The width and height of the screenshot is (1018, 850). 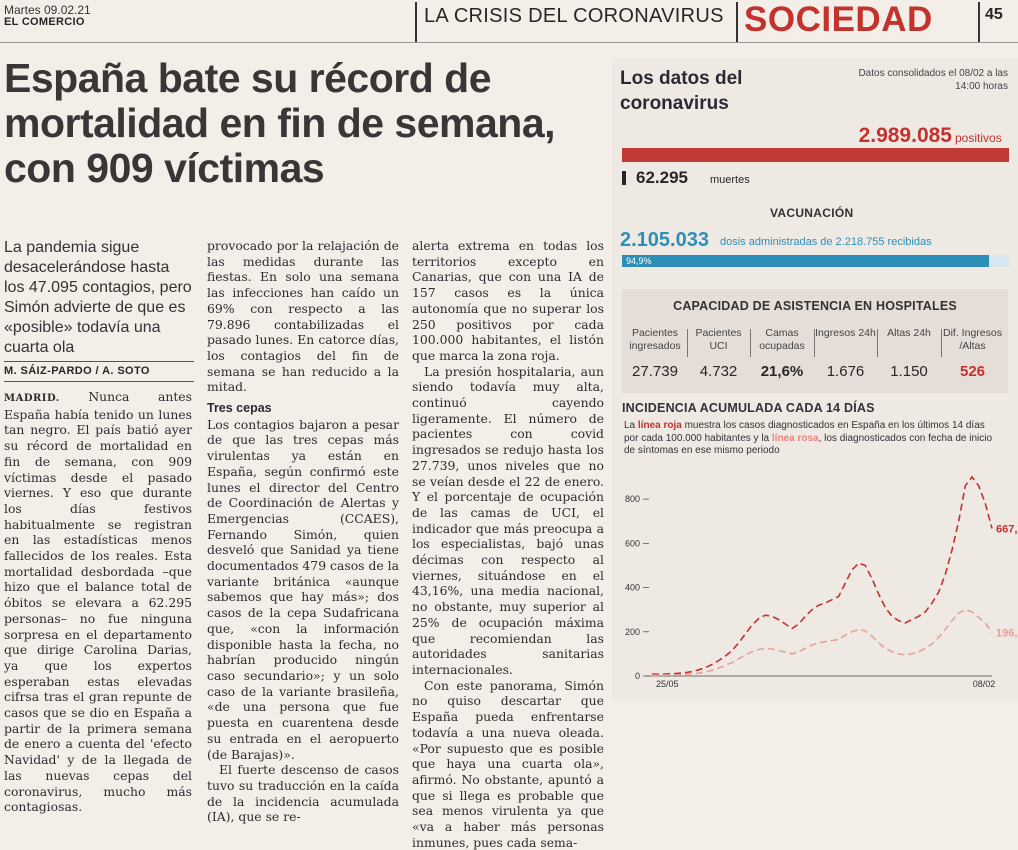 I want to click on vaccination-percent: 94,9%, so click(x=639, y=261).